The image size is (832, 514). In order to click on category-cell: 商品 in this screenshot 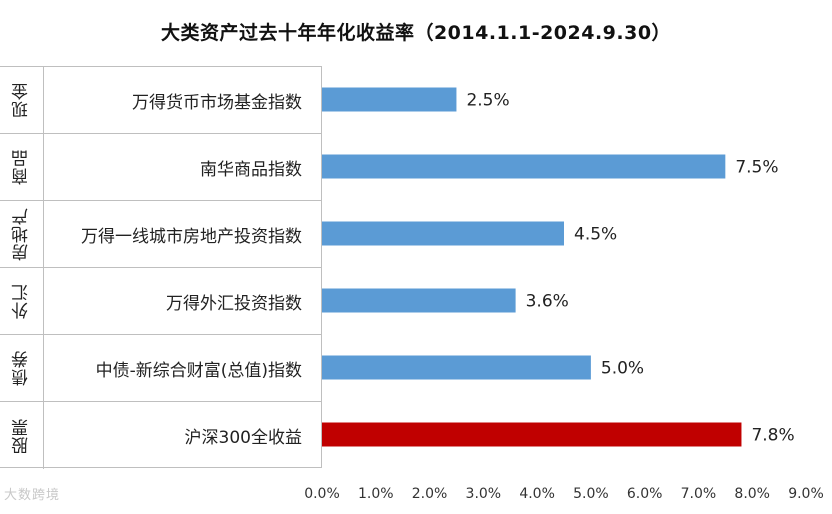, I will do `click(22, 167)`.